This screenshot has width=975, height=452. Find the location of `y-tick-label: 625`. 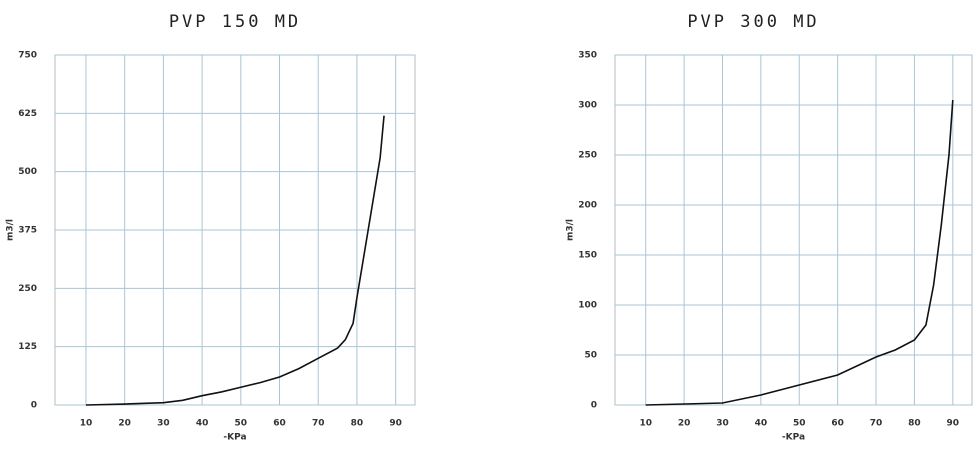

y-tick-label: 625 is located at coordinates (27, 114).